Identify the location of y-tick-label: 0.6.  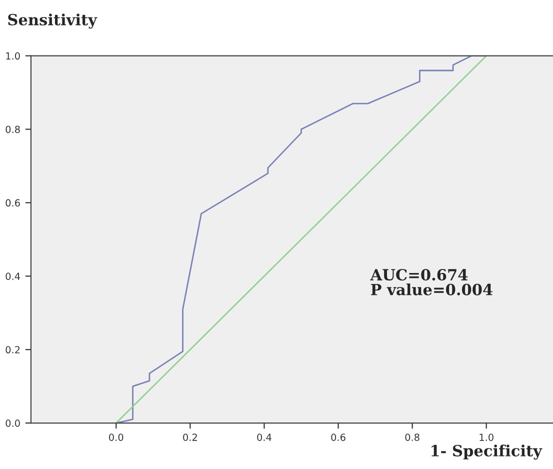
(13, 203).